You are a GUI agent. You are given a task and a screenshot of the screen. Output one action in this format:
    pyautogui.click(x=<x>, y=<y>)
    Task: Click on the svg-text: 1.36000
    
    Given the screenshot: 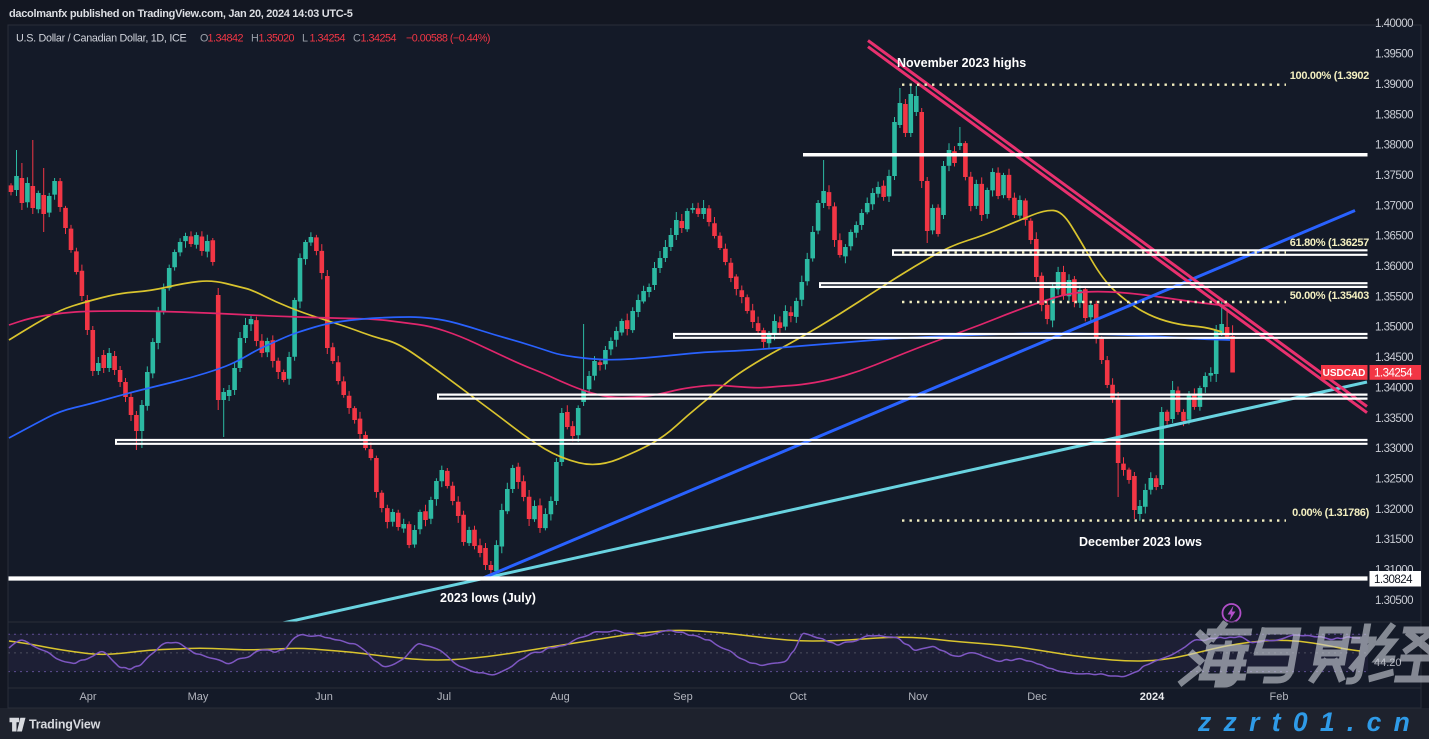 What is the action you would take?
    pyautogui.click(x=1394, y=267)
    